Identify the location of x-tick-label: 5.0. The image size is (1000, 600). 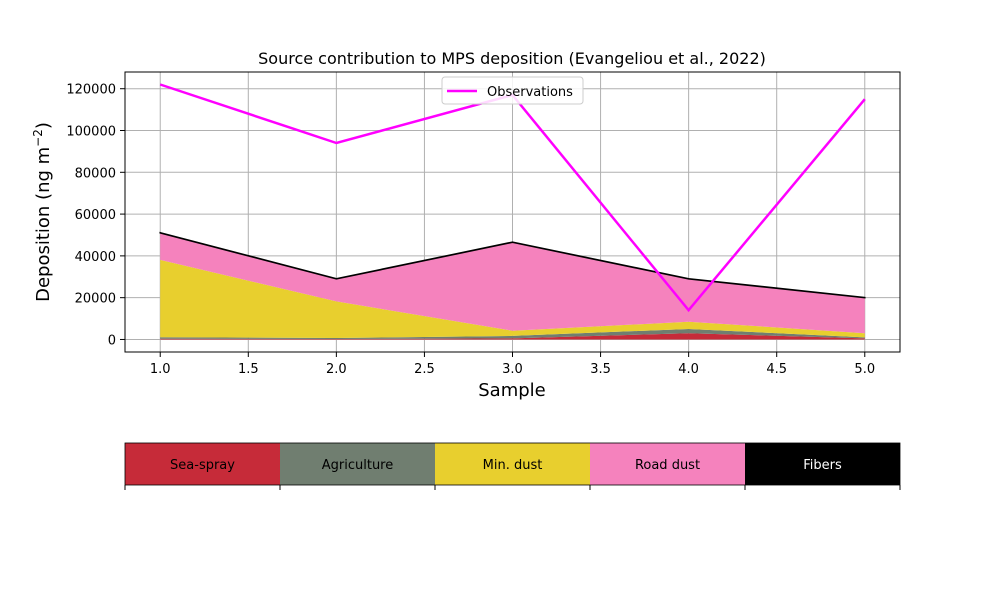
(864, 369).